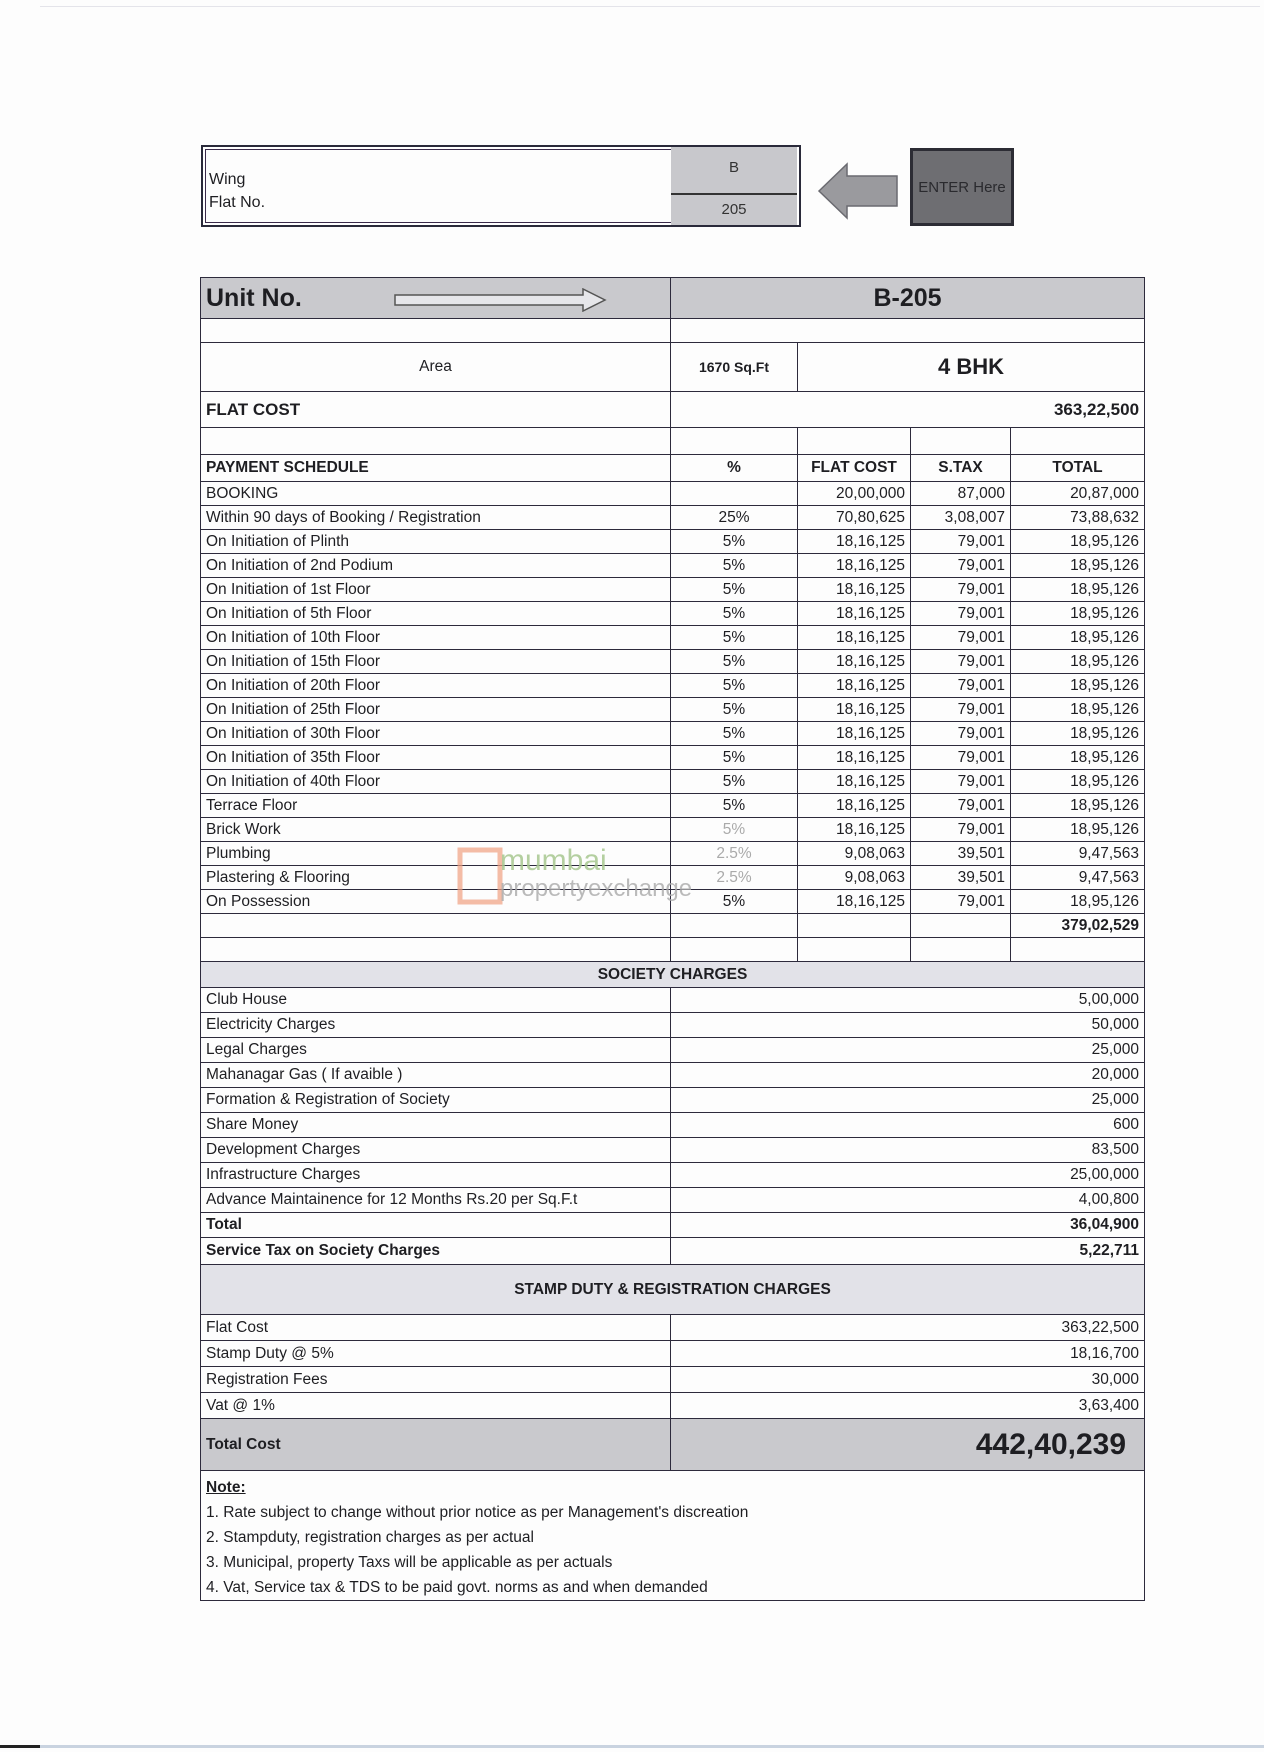  What do you see at coordinates (734, 468) in the screenshot?
I see `schedule-header-cell: %` at bounding box center [734, 468].